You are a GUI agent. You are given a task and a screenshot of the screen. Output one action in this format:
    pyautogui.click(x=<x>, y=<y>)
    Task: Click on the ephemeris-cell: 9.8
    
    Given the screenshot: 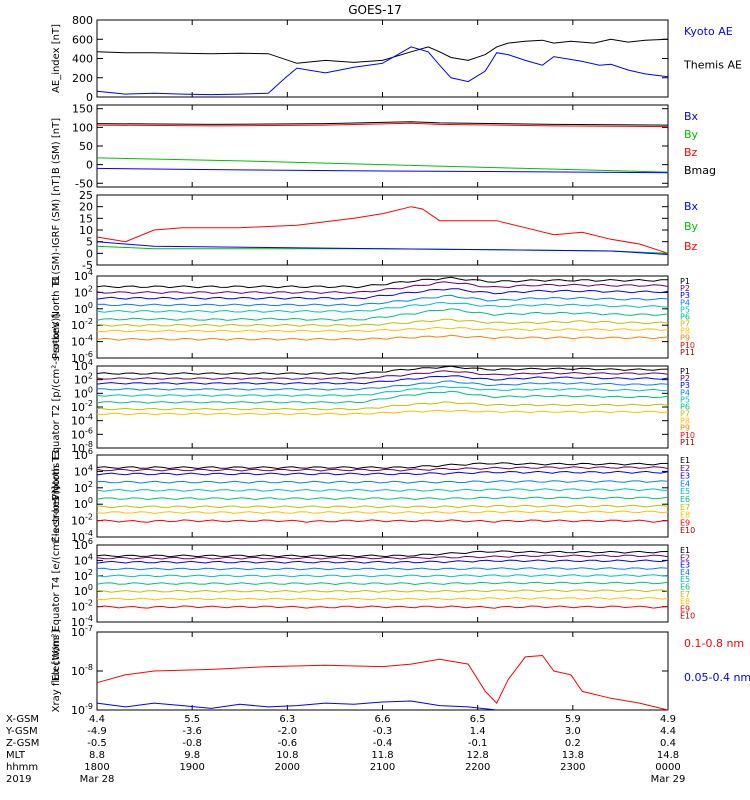 What is the action you would take?
    pyautogui.click(x=192, y=755)
    